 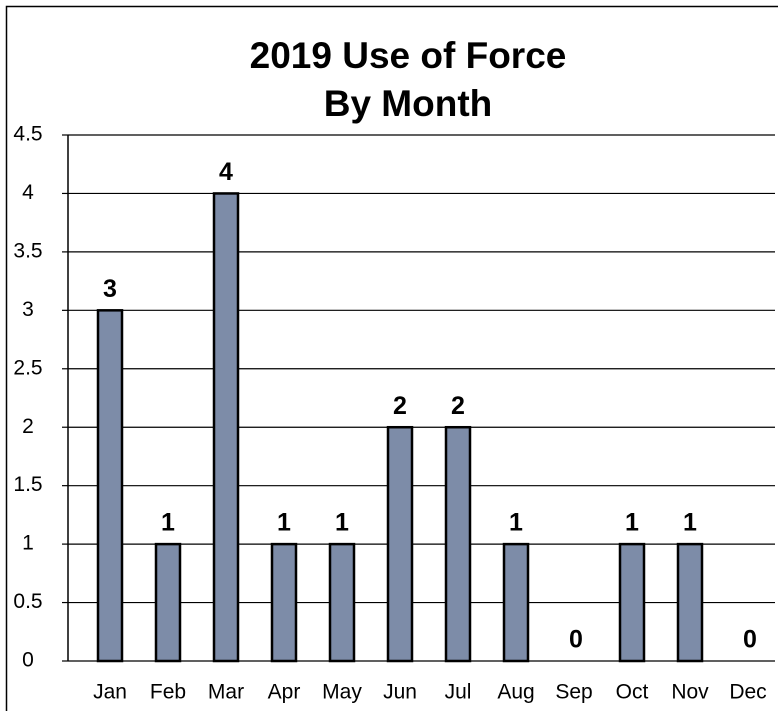 What do you see at coordinates (342, 692) in the screenshot?
I see `x-tick-label: May` at bounding box center [342, 692].